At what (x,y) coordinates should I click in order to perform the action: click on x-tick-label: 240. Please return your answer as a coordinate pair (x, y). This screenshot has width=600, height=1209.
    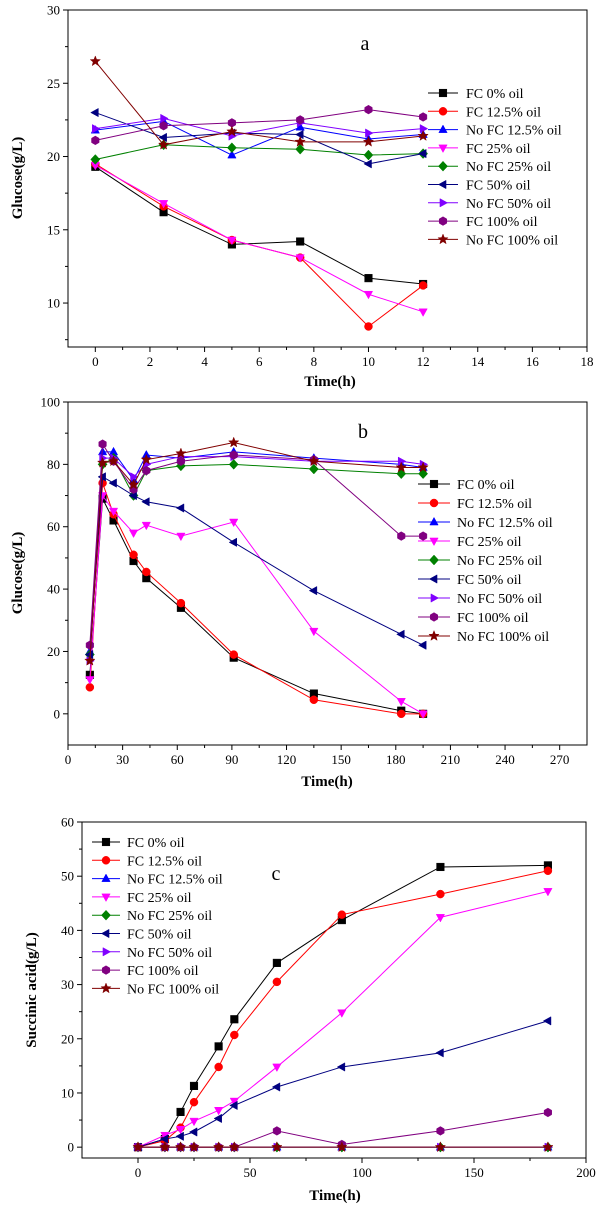
    Looking at the image, I should click on (505, 759).